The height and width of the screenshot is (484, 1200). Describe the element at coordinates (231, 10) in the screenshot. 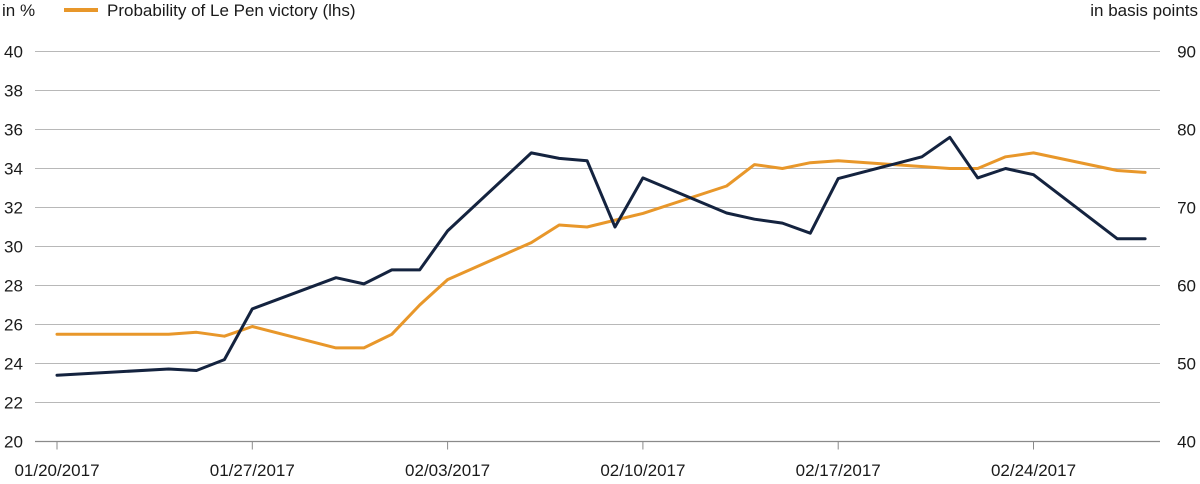

I see `legend-label: Probability of Le Pen victory (lhs)` at that location.